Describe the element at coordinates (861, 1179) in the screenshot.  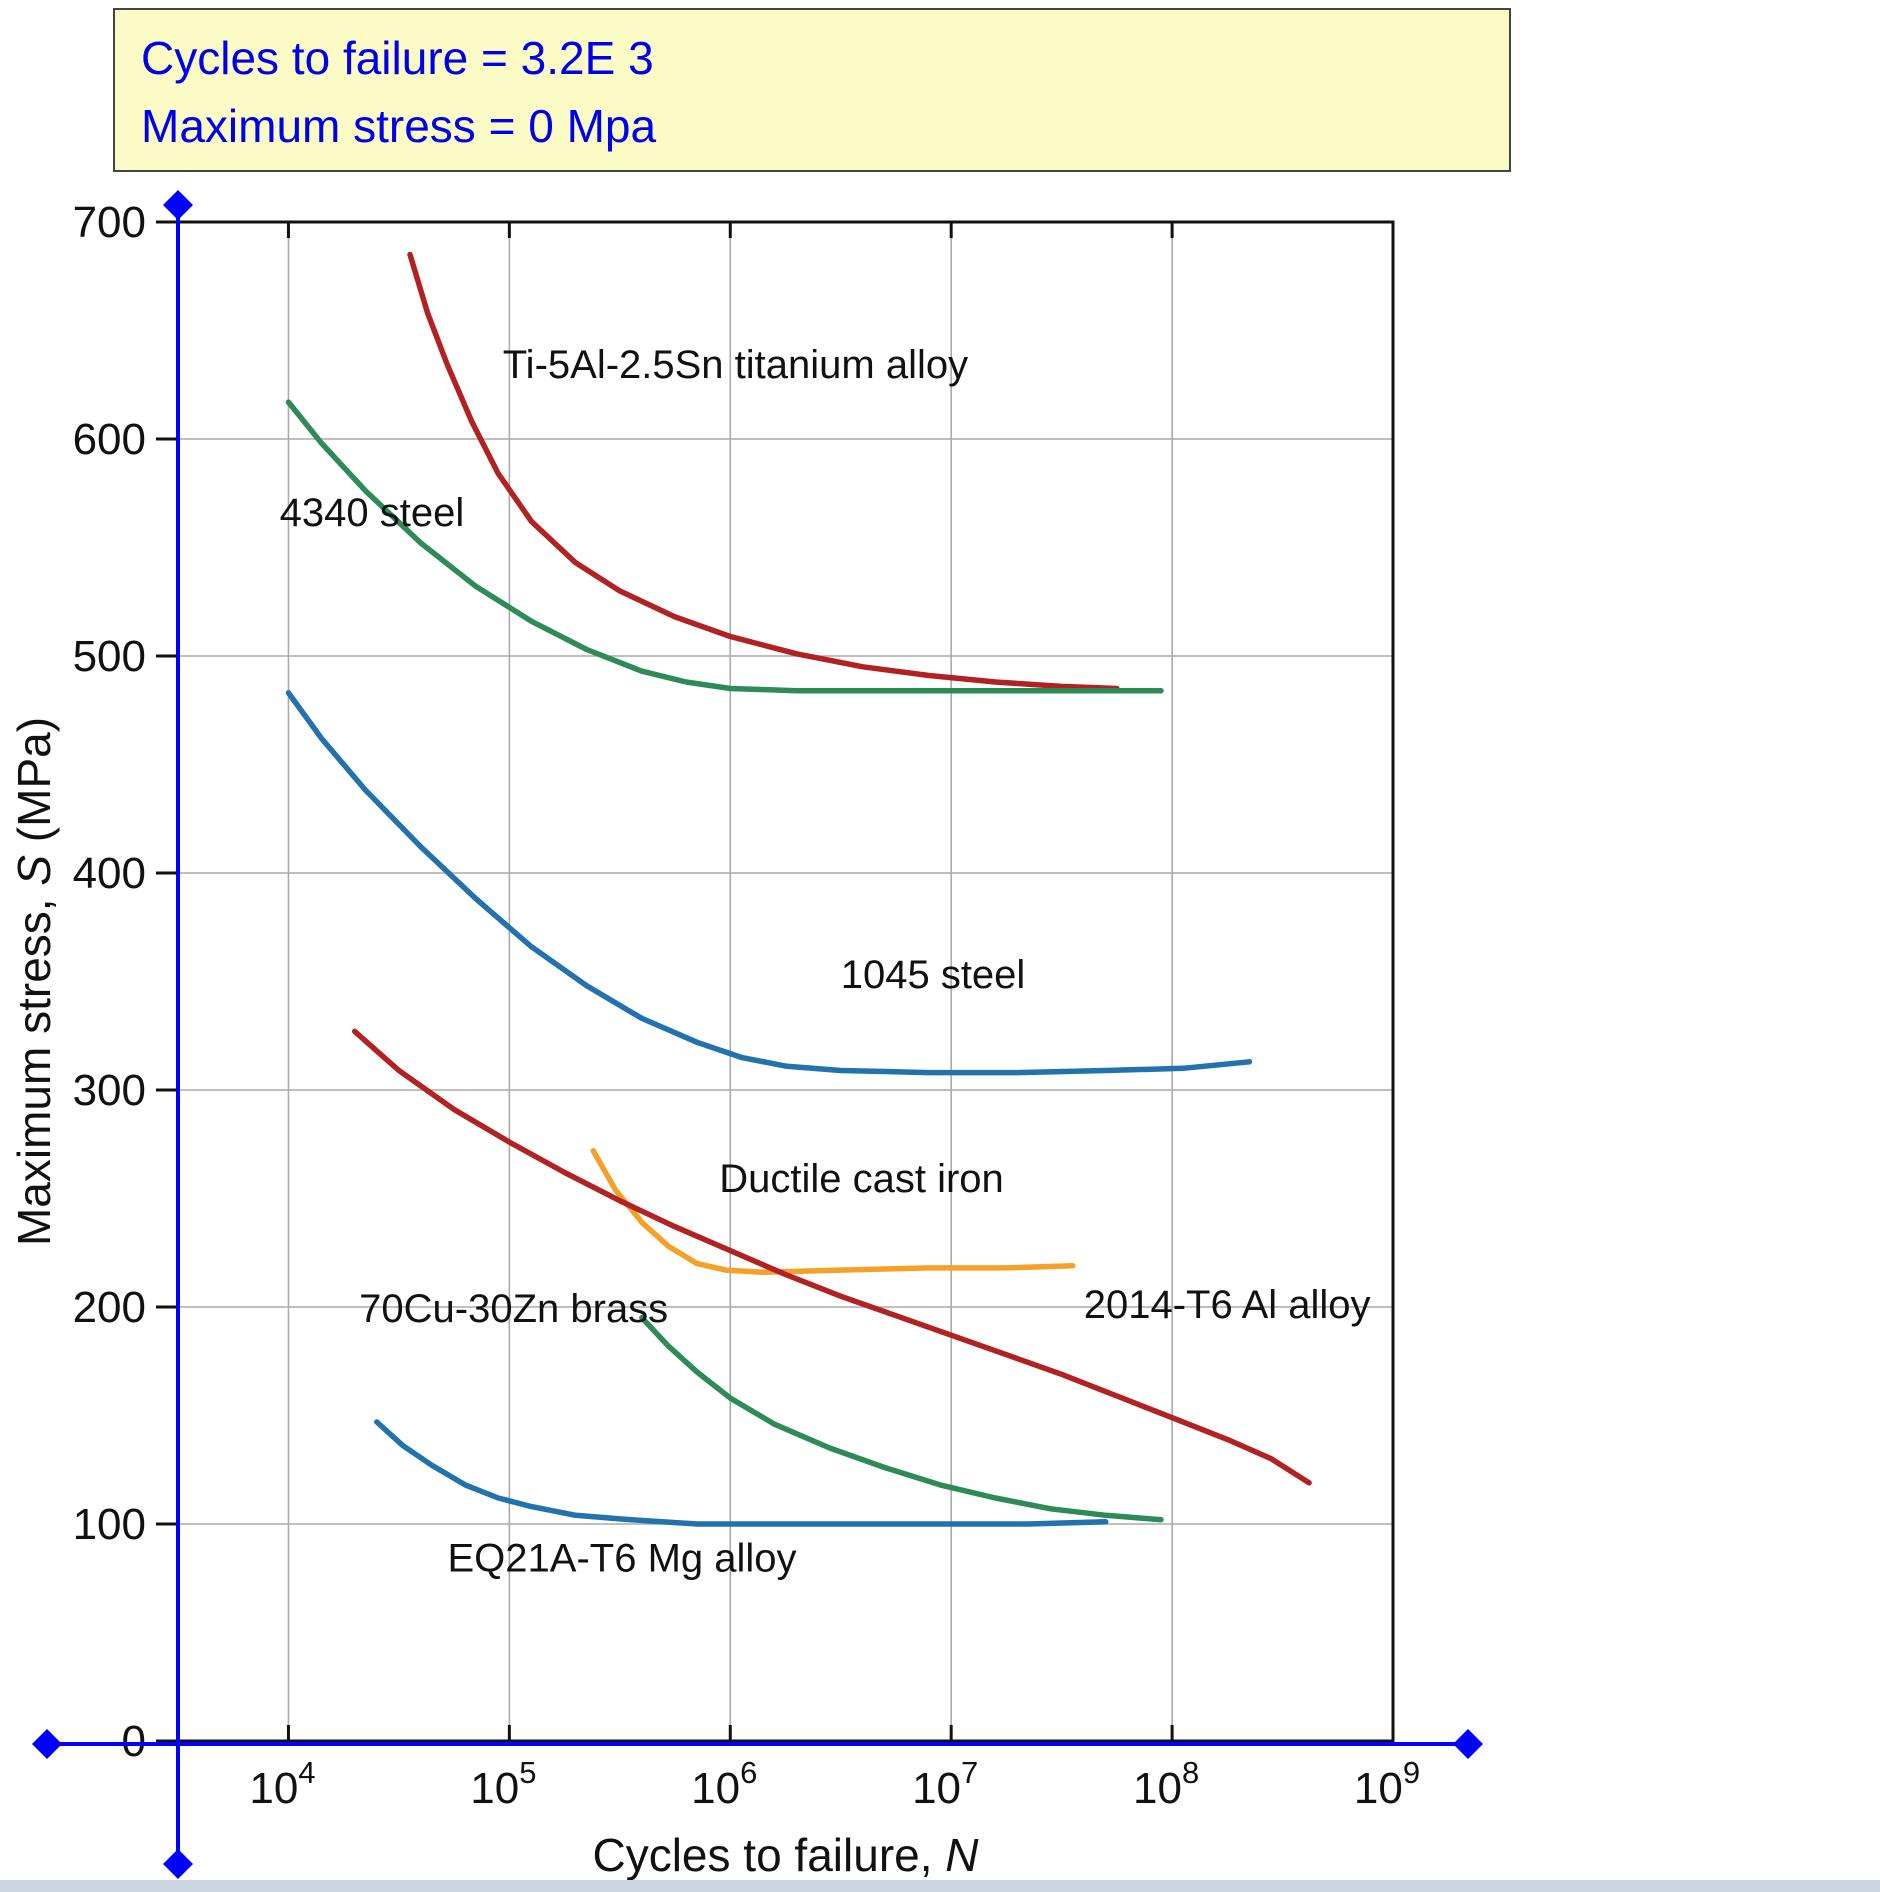
I see `curve-label-ductile-cast-iron: Ductile cast iron` at that location.